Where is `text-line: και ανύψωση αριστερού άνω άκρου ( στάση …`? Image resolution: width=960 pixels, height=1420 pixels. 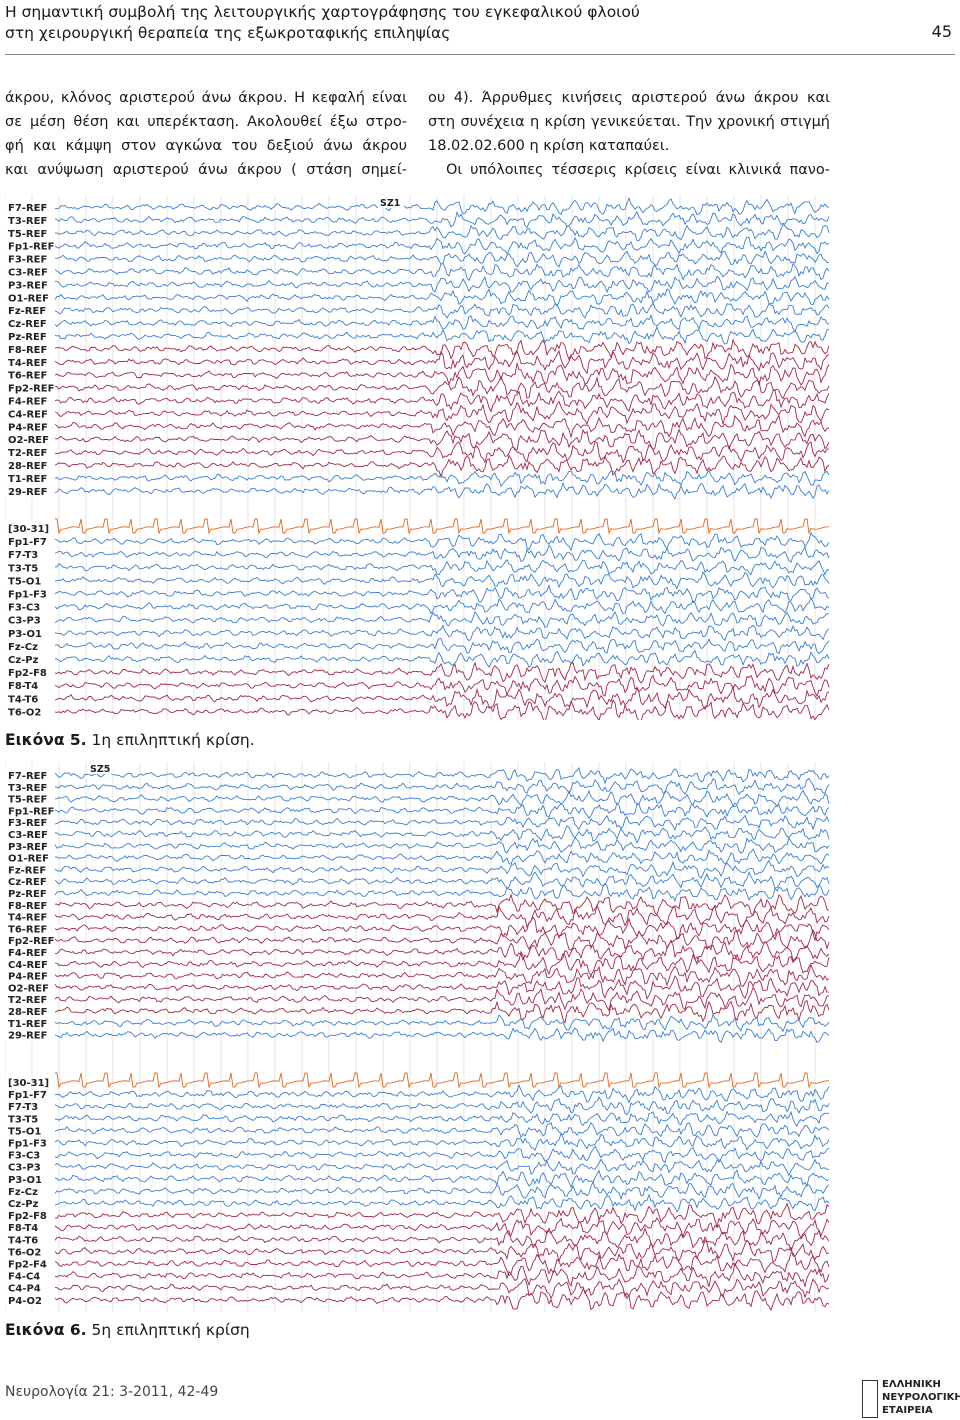
text-line: και ανύψωση αριστερού άνω άκρου ( στάση … is located at coordinates (206, 170).